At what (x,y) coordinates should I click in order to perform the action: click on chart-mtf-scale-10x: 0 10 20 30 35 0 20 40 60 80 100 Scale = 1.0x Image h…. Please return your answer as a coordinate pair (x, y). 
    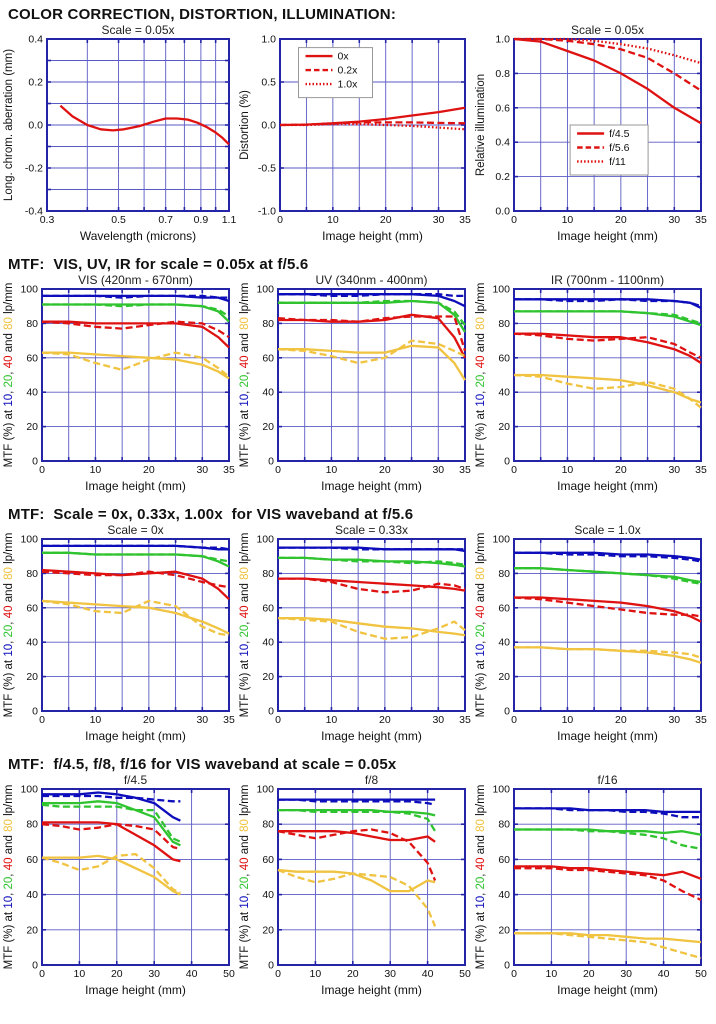
    Looking at the image, I should click on (592, 634).